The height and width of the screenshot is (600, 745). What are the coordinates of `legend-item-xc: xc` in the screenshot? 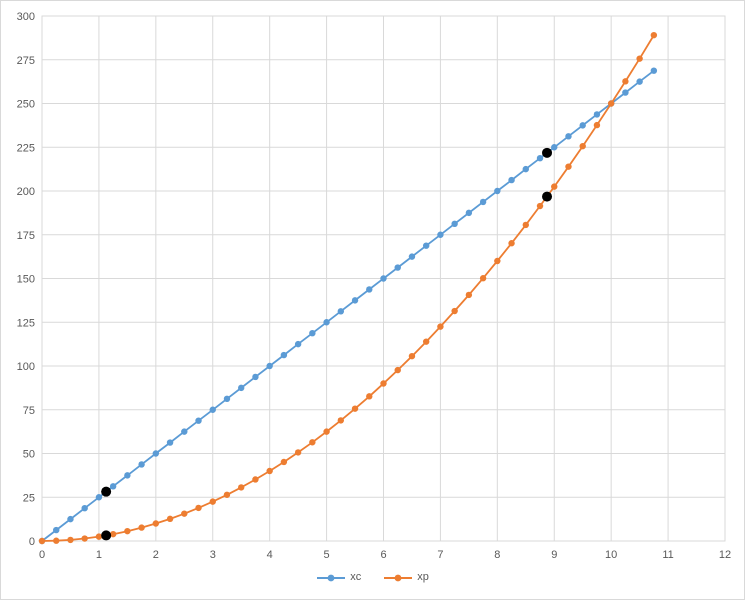 It's located at (338, 577).